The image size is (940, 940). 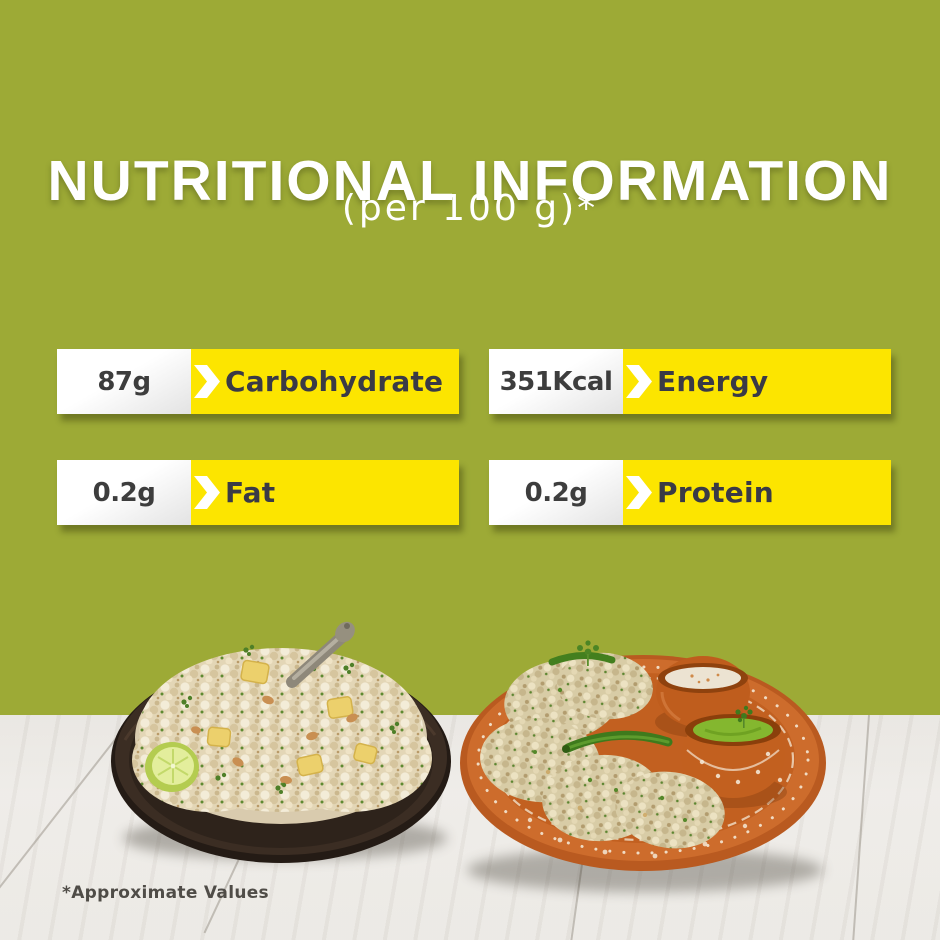 I want to click on sabudana-vada, so click(x=629, y=768).